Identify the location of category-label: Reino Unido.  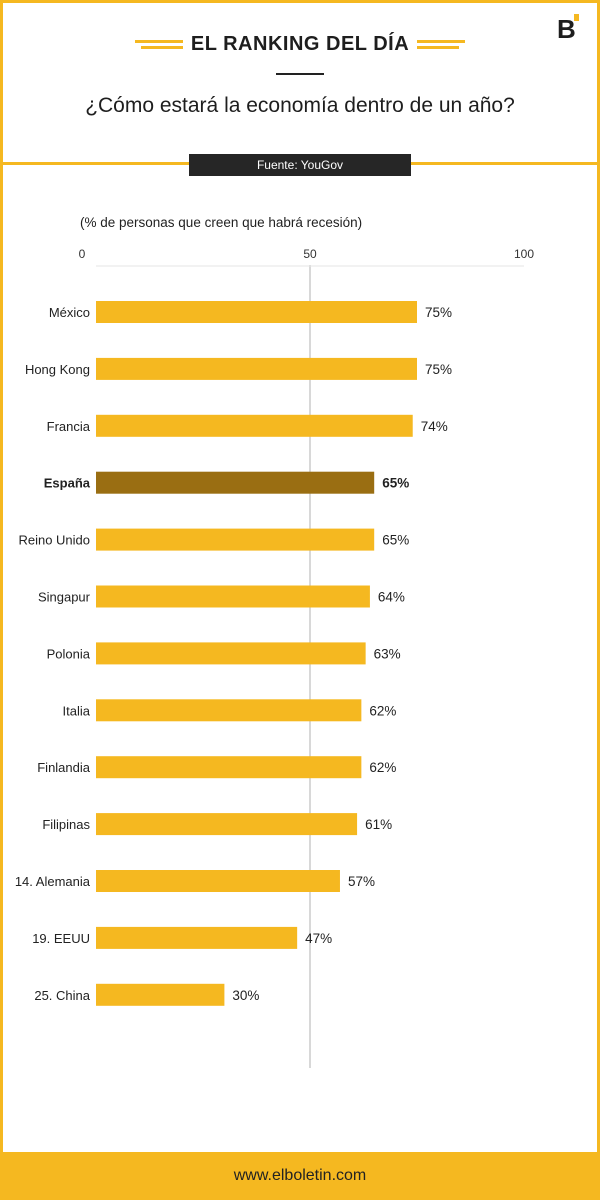
(54, 540).